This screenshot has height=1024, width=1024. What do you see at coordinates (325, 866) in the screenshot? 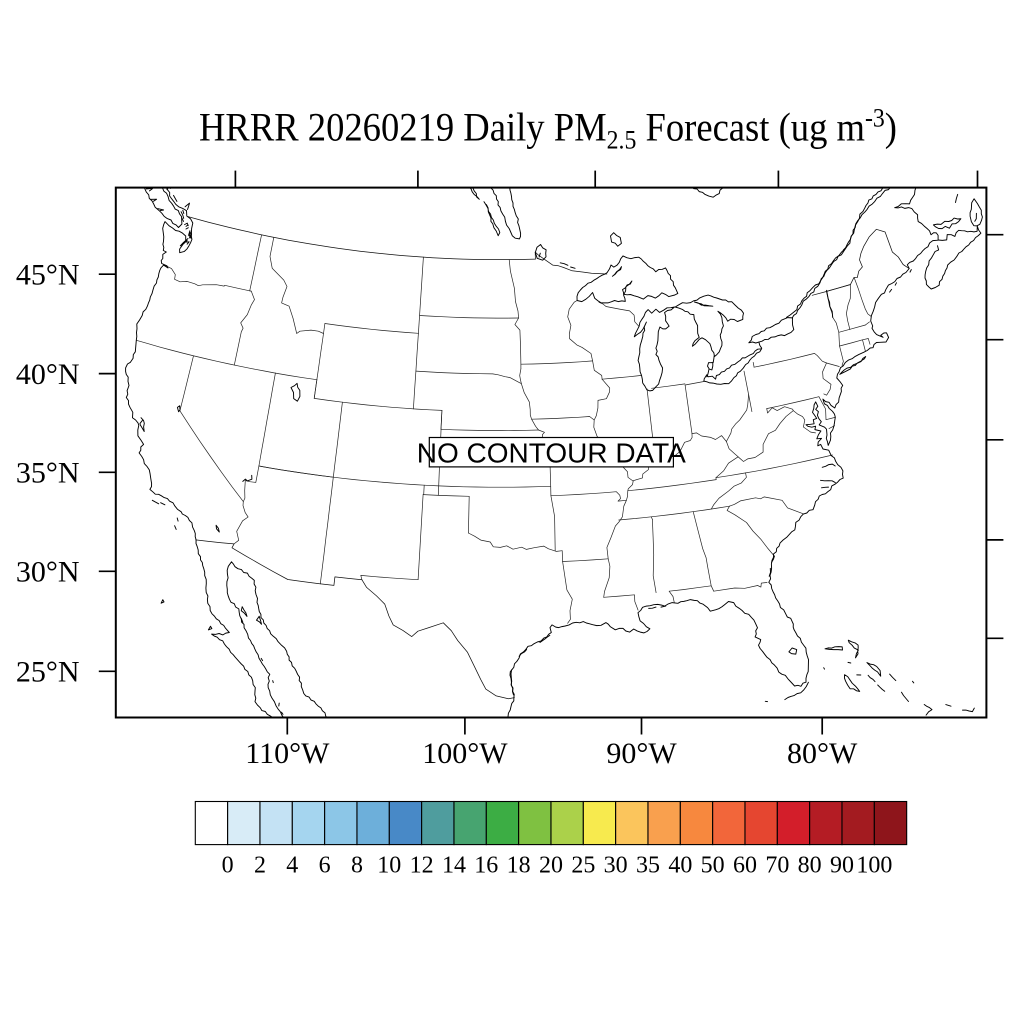
I see `svg-text: 6` at bounding box center [325, 866].